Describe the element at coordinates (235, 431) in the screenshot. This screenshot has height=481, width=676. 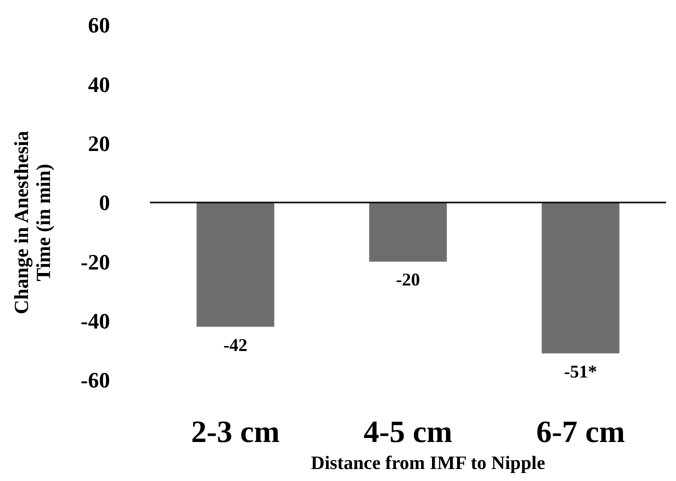
I see `x-tick-label: 2-3 cm` at that location.